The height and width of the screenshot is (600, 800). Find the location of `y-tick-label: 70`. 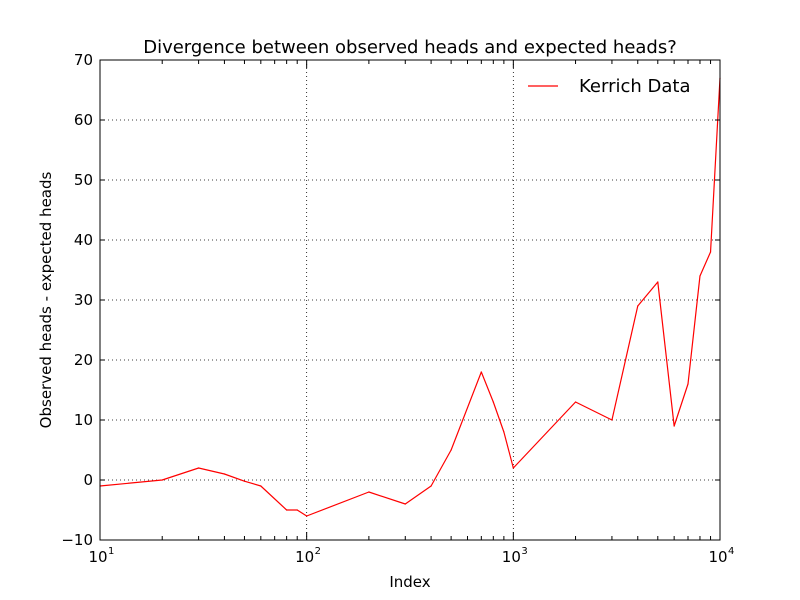

y-tick-label: 70 is located at coordinates (83, 60).